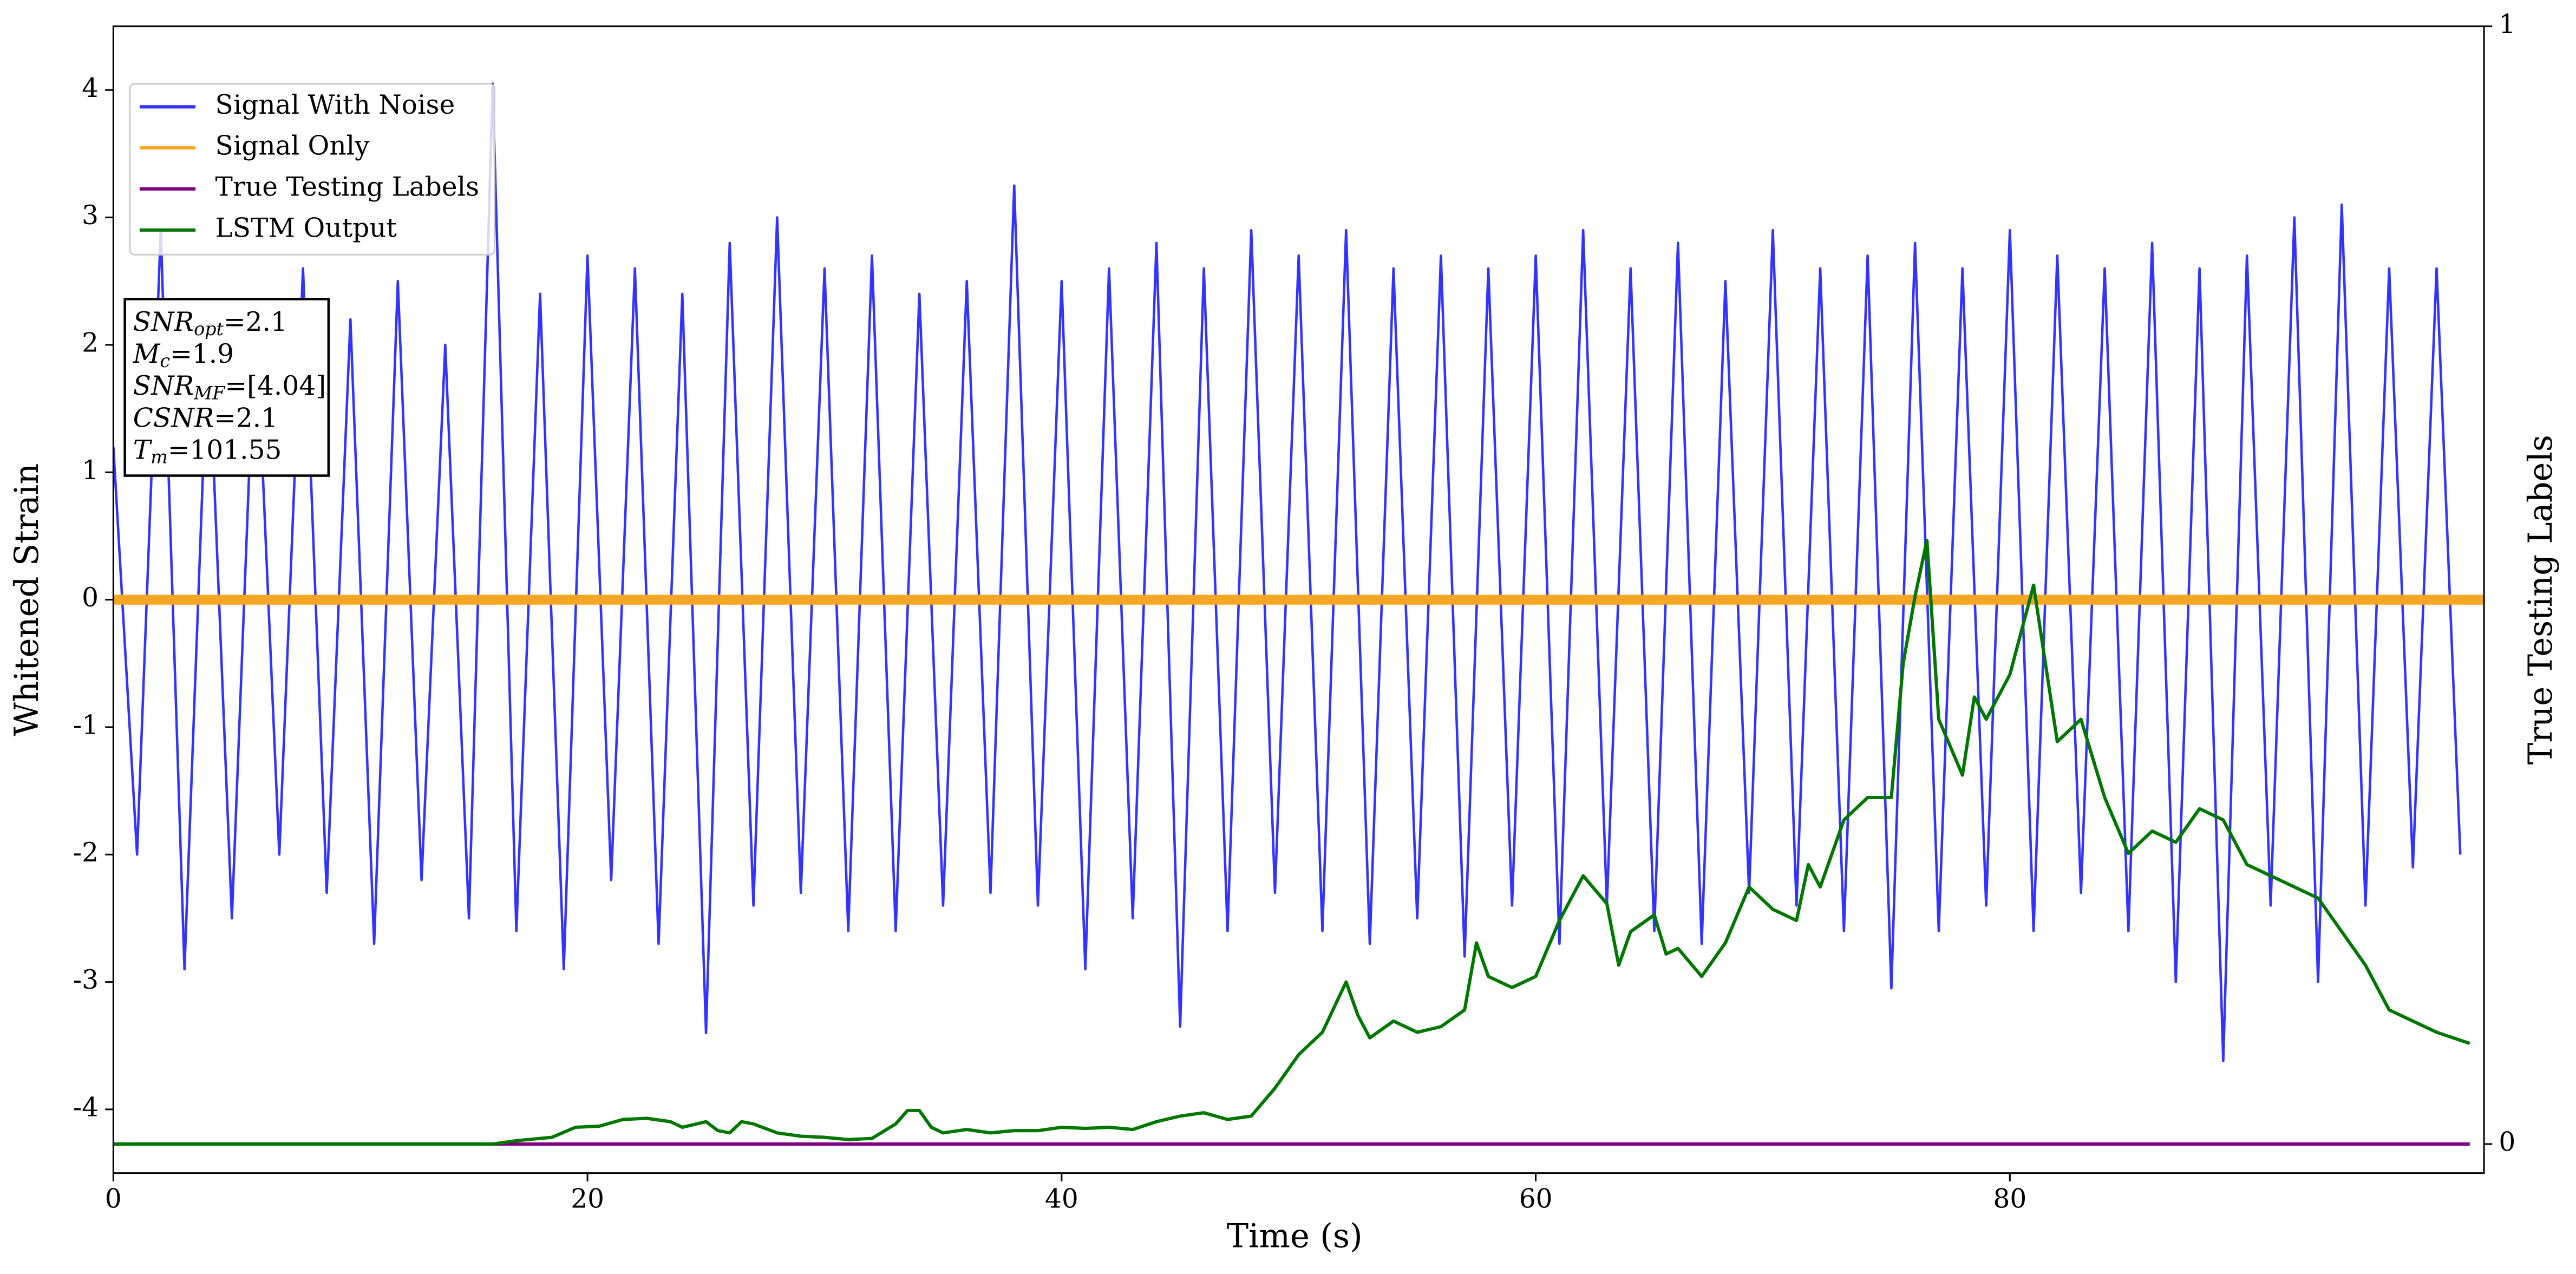 The width and height of the screenshot is (2576, 1274). What do you see at coordinates (90, 470) in the screenshot?
I see `y-tick-label: 1` at bounding box center [90, 470].